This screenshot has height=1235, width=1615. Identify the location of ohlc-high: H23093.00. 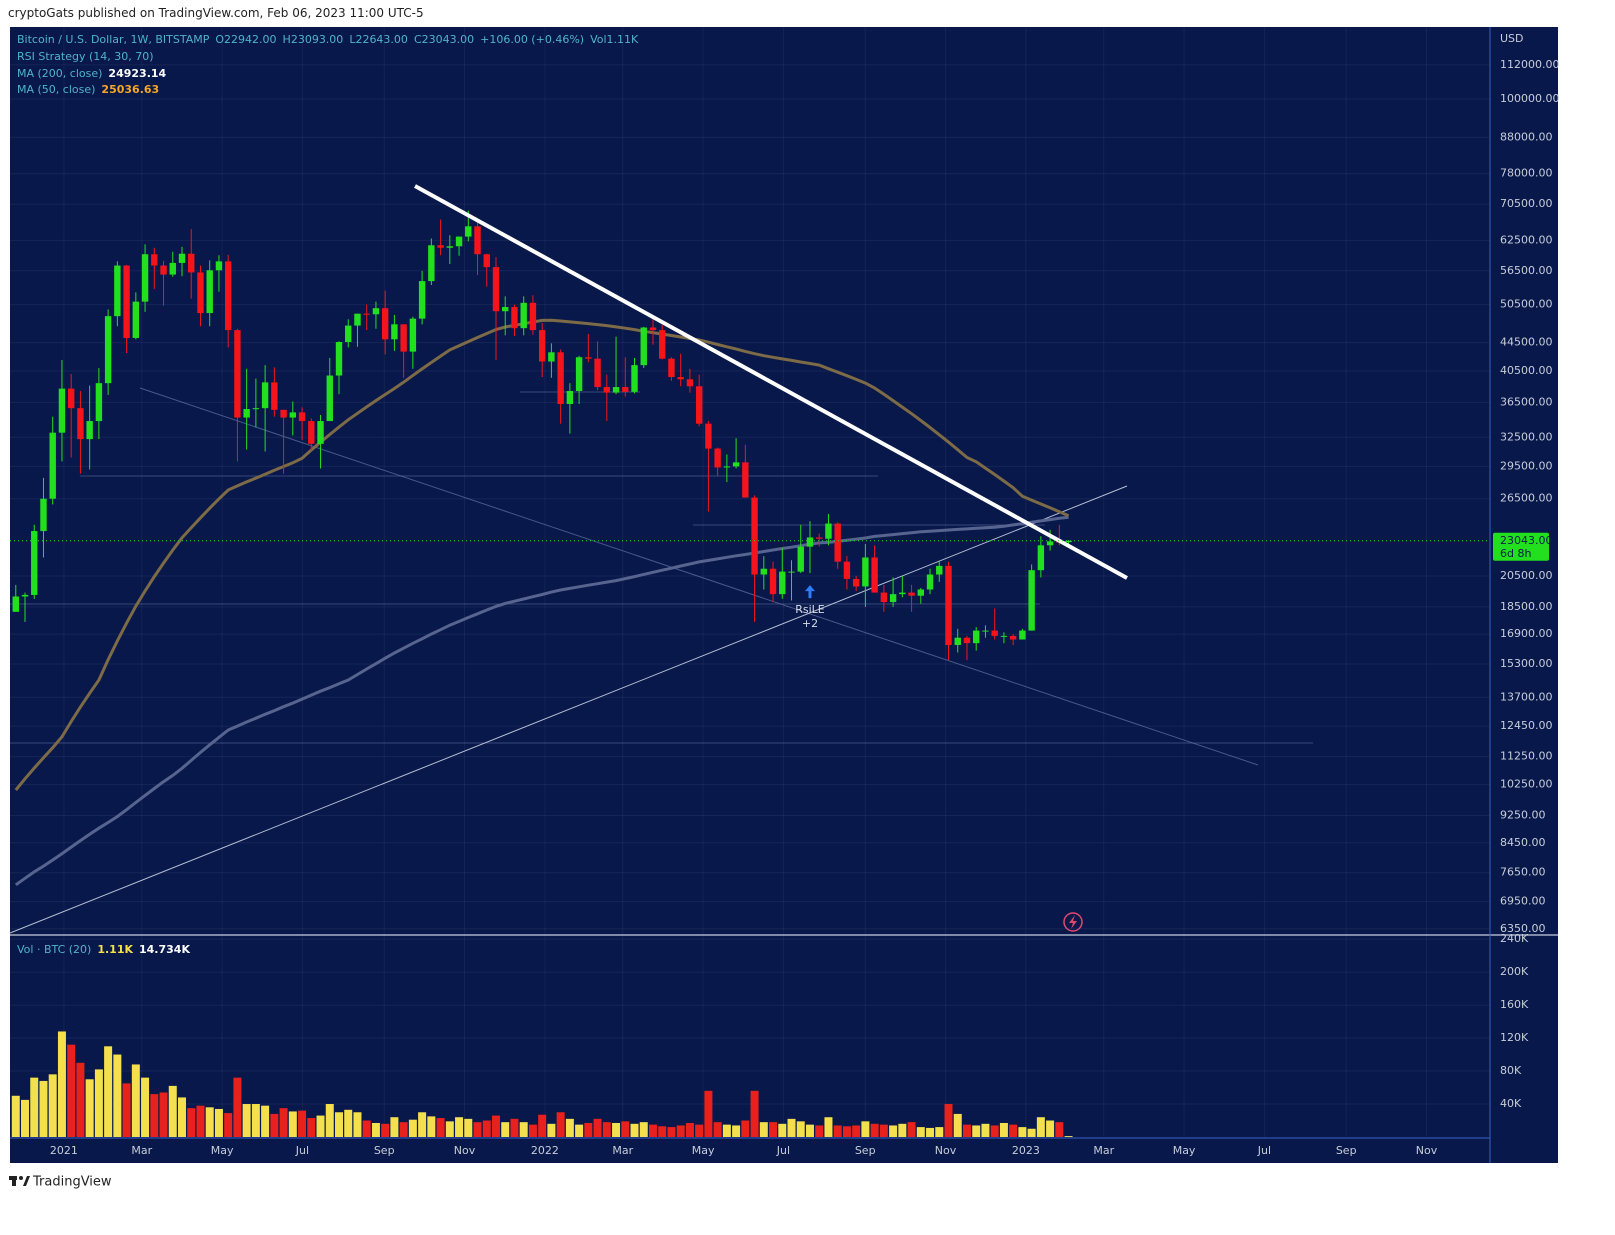
(313, 39).